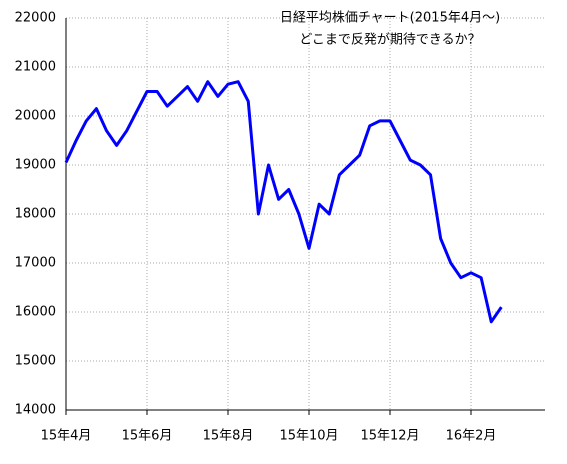 The width and height of the screenshot is (567, 464). Describe the element at coordinates (35, 116) in the screenshot. I see `y-tick-label: 20000` at that location.